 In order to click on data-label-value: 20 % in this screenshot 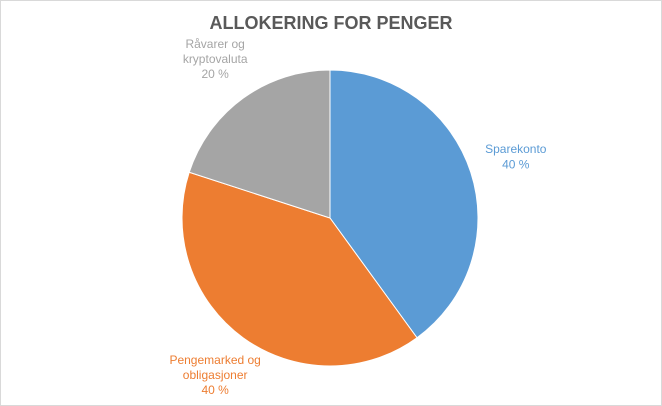, I will do `click(215, 74)`.